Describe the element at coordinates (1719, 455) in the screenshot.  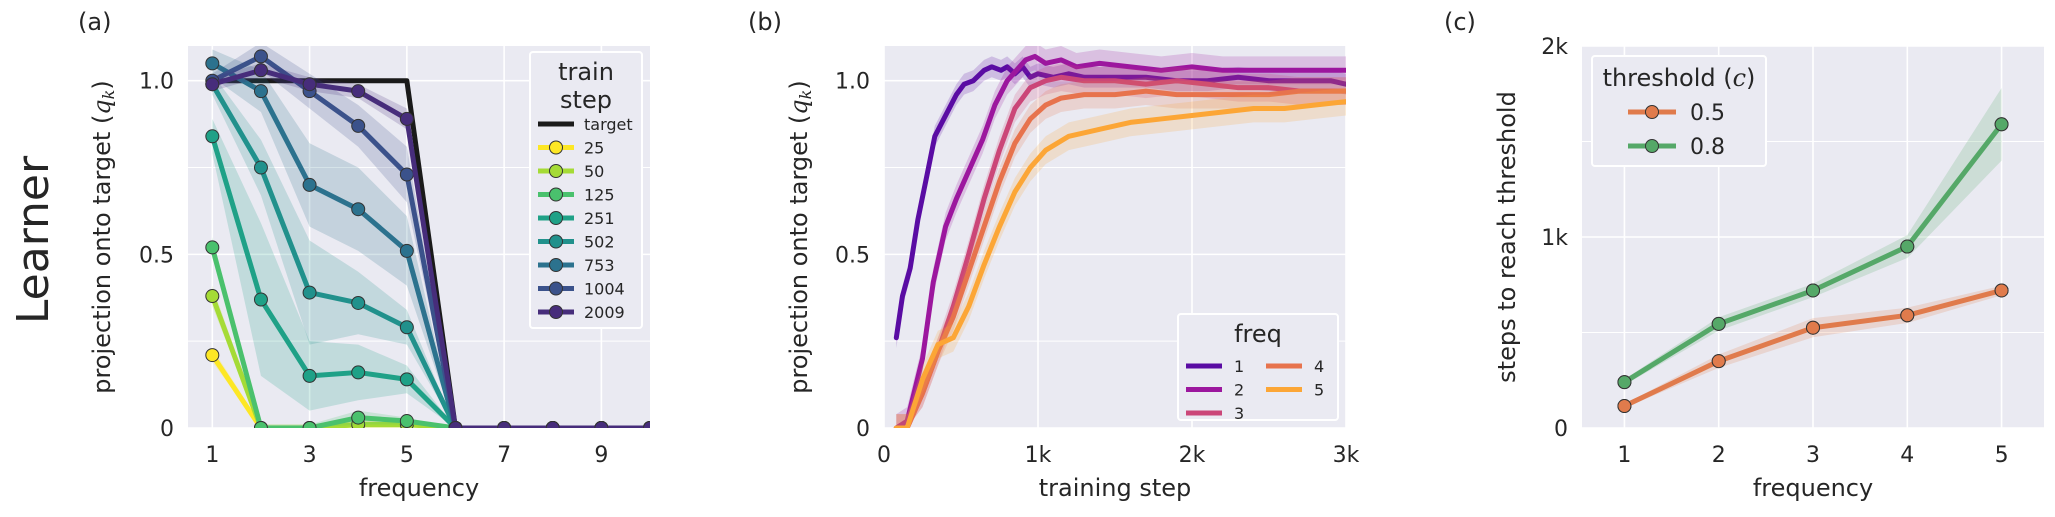
I see `x-tick-label: 2` at that location.